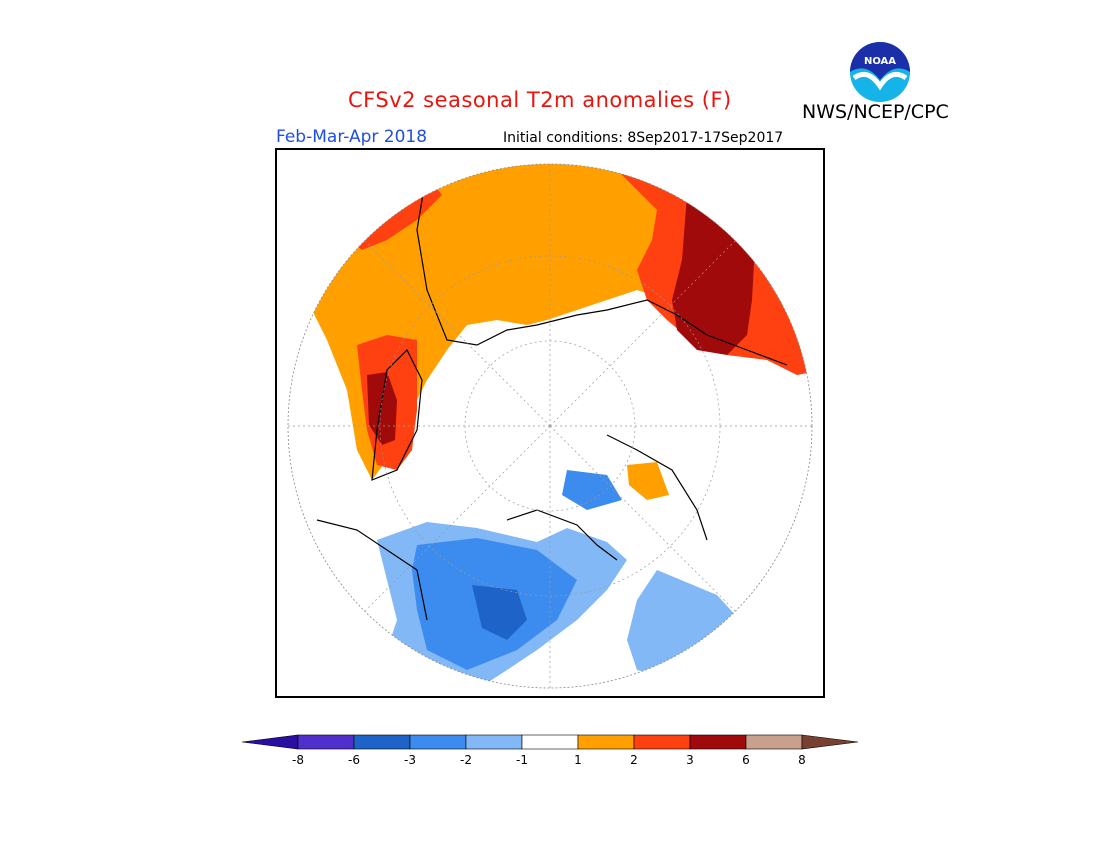 The height and width of the screenshot is (850, 1100). Describe the element at coordinates (875, 112) in the screenshot. I see `org-label: NWS/NCEP/CPC` at that location.